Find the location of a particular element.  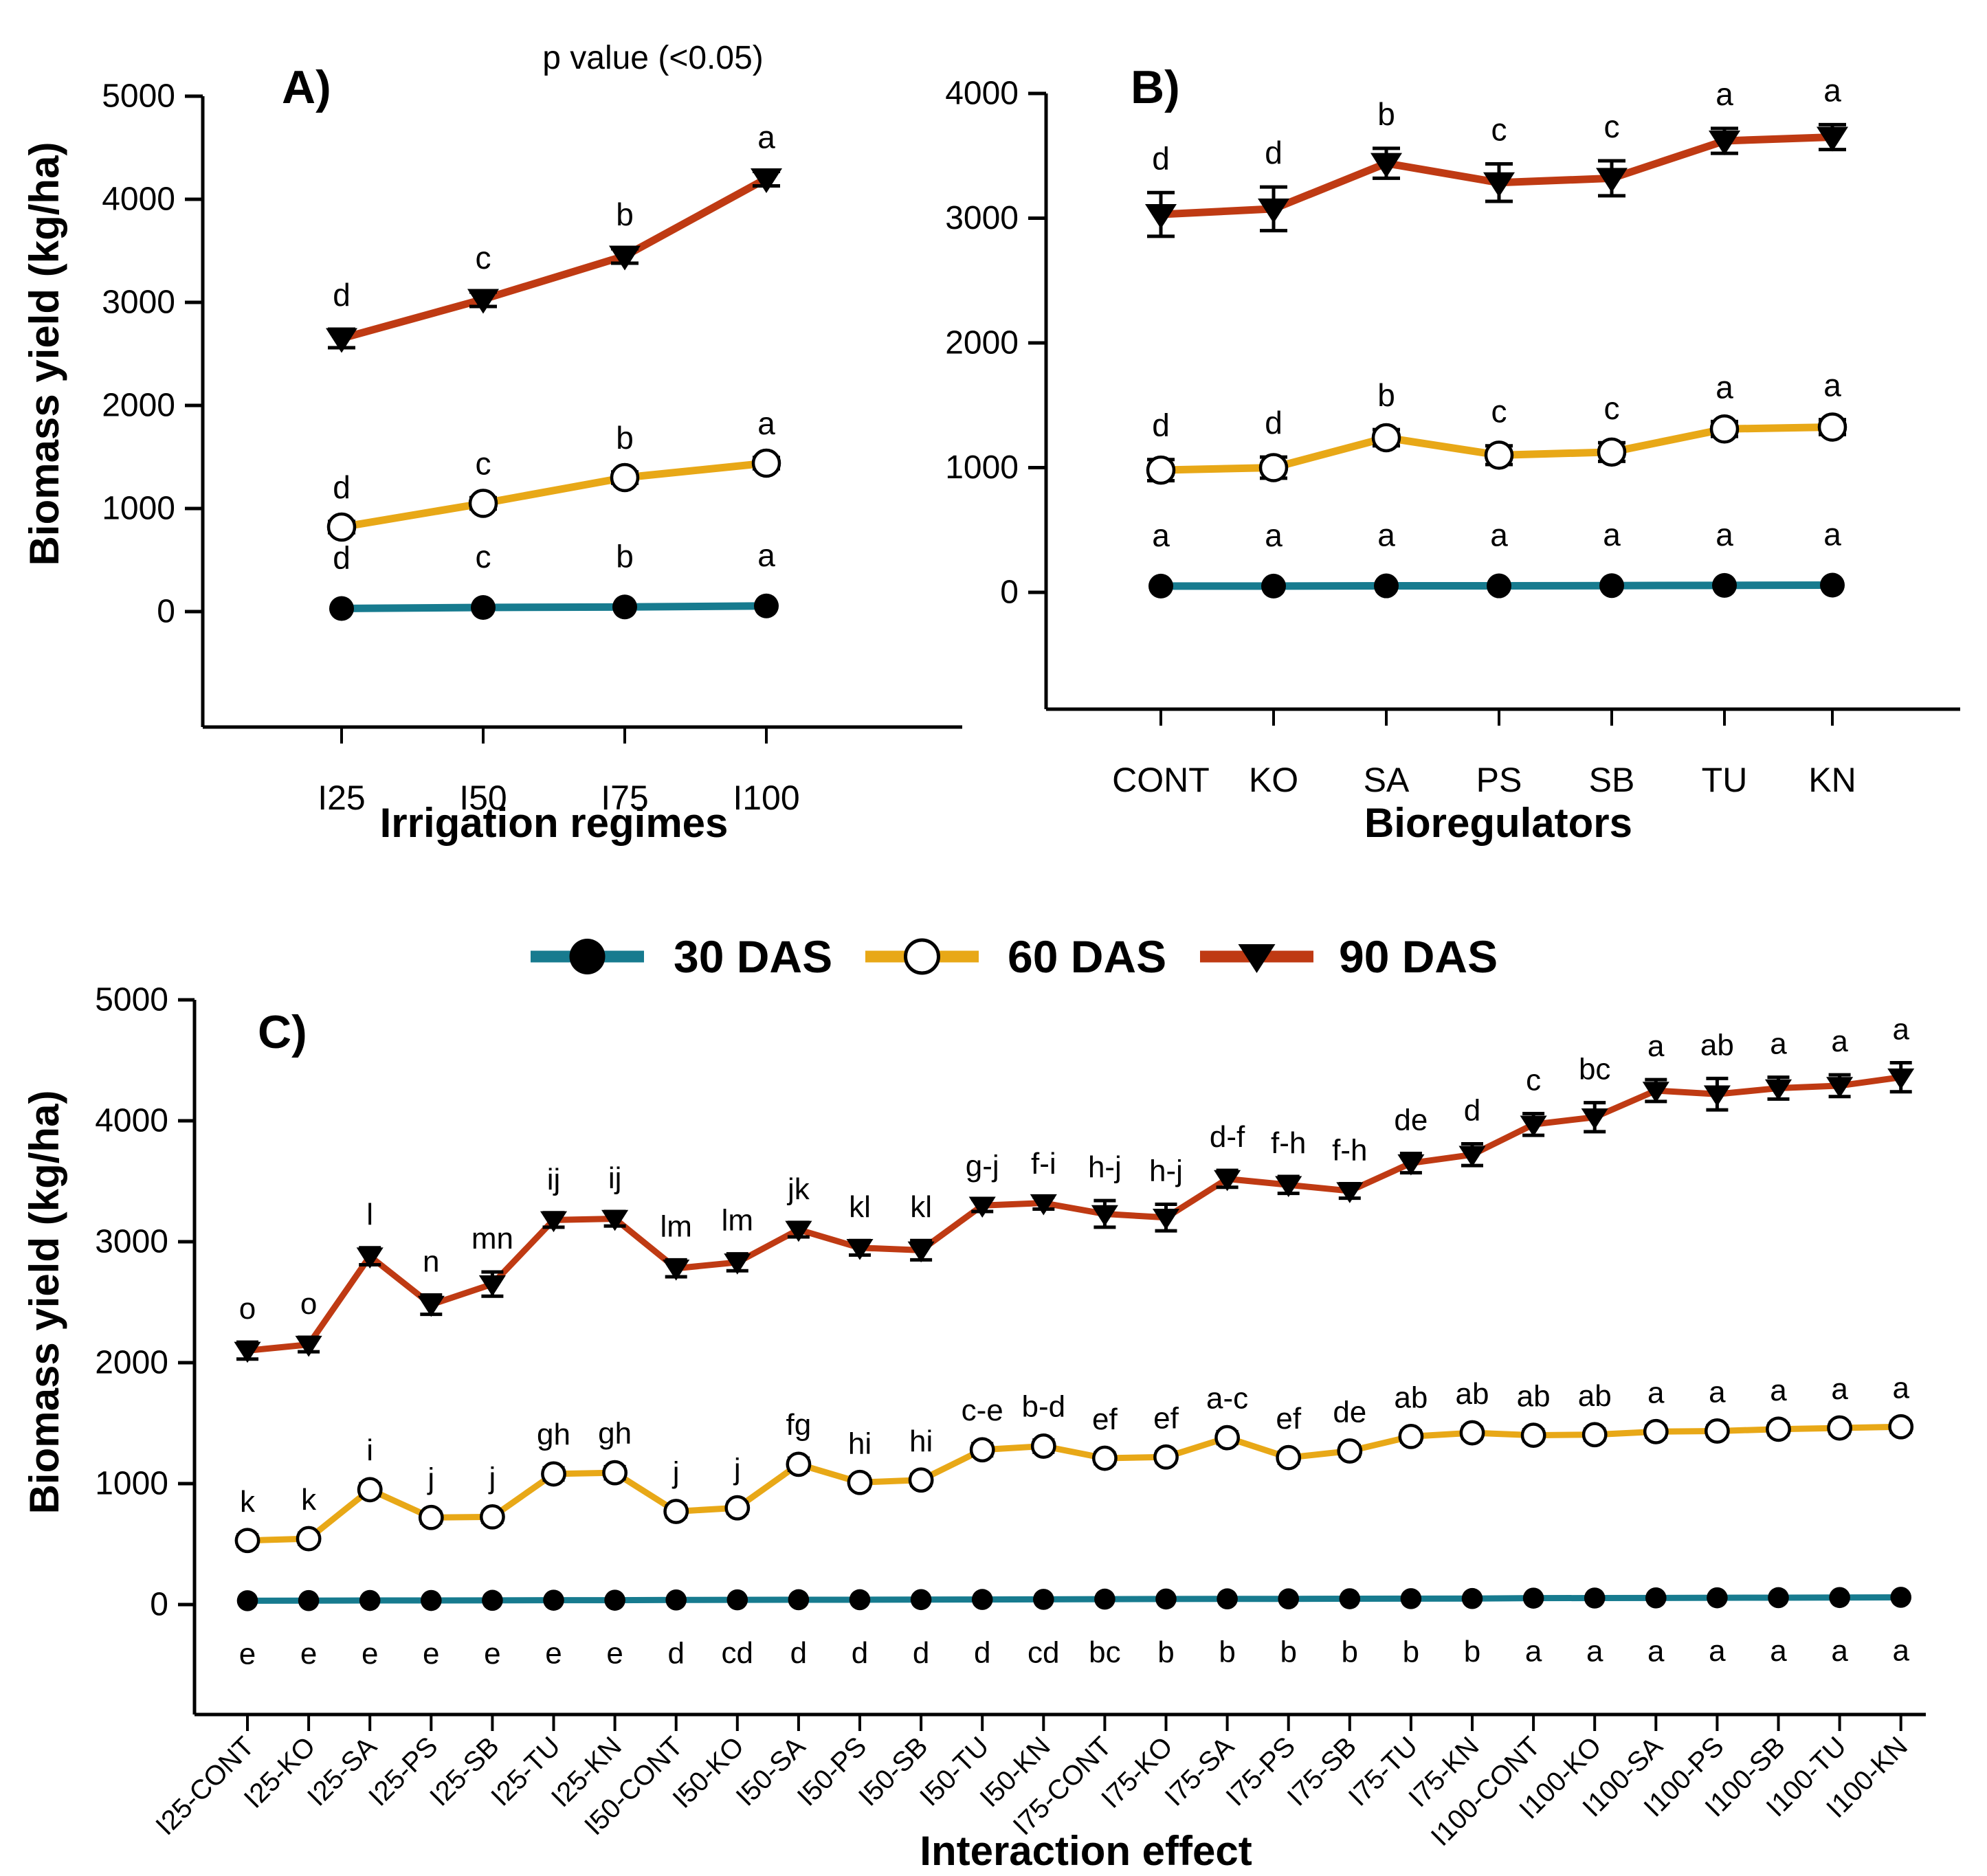

panel-b-label: B) is located at coordinates (1155, 87).